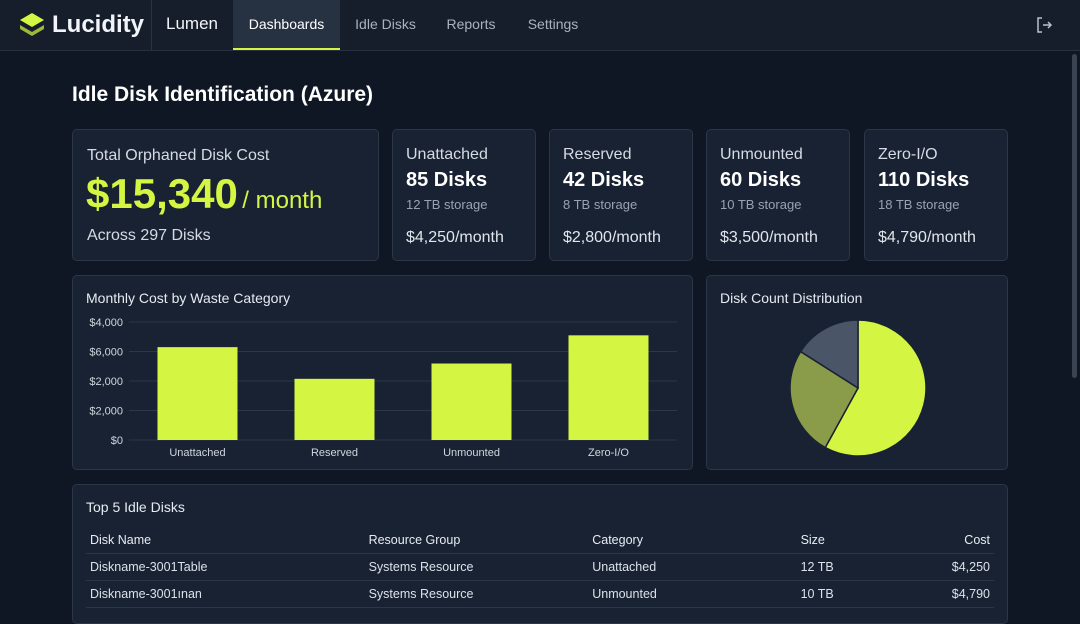 The image size is (1080, 624). What do you see at coordinates (197, 453) in the screenshot?
I see `x-tick-label: Unattached` at bounding box center [197, 453].